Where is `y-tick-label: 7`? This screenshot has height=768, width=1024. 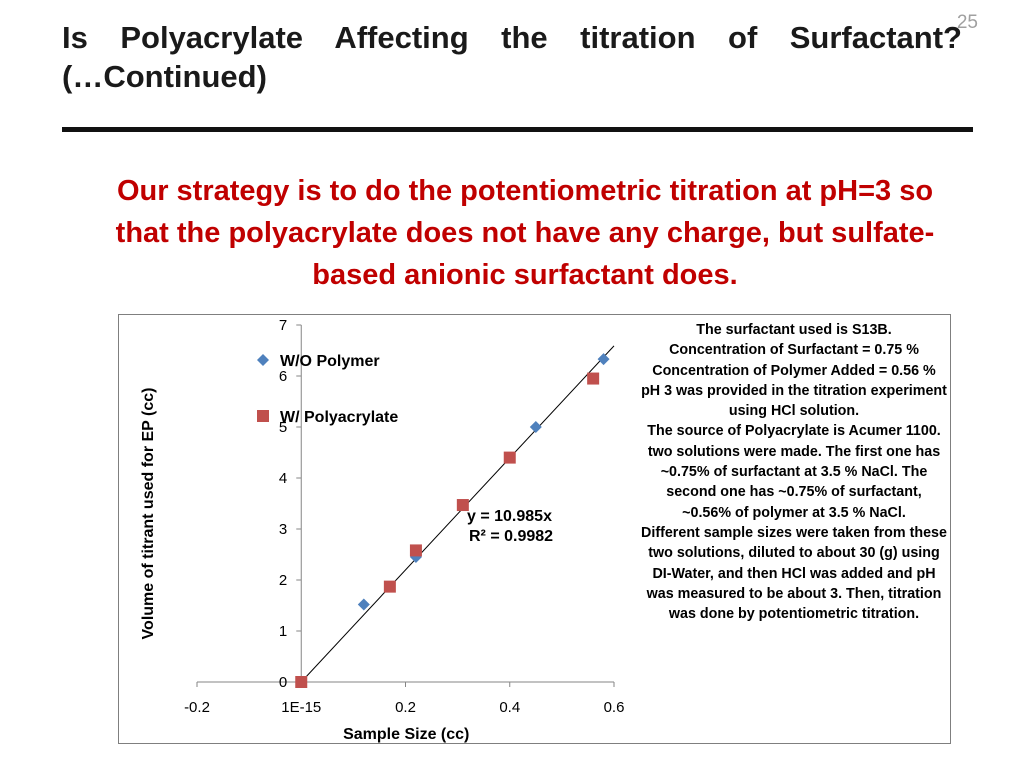 y-tick-label: 7 is located at coordinates (283, 325).